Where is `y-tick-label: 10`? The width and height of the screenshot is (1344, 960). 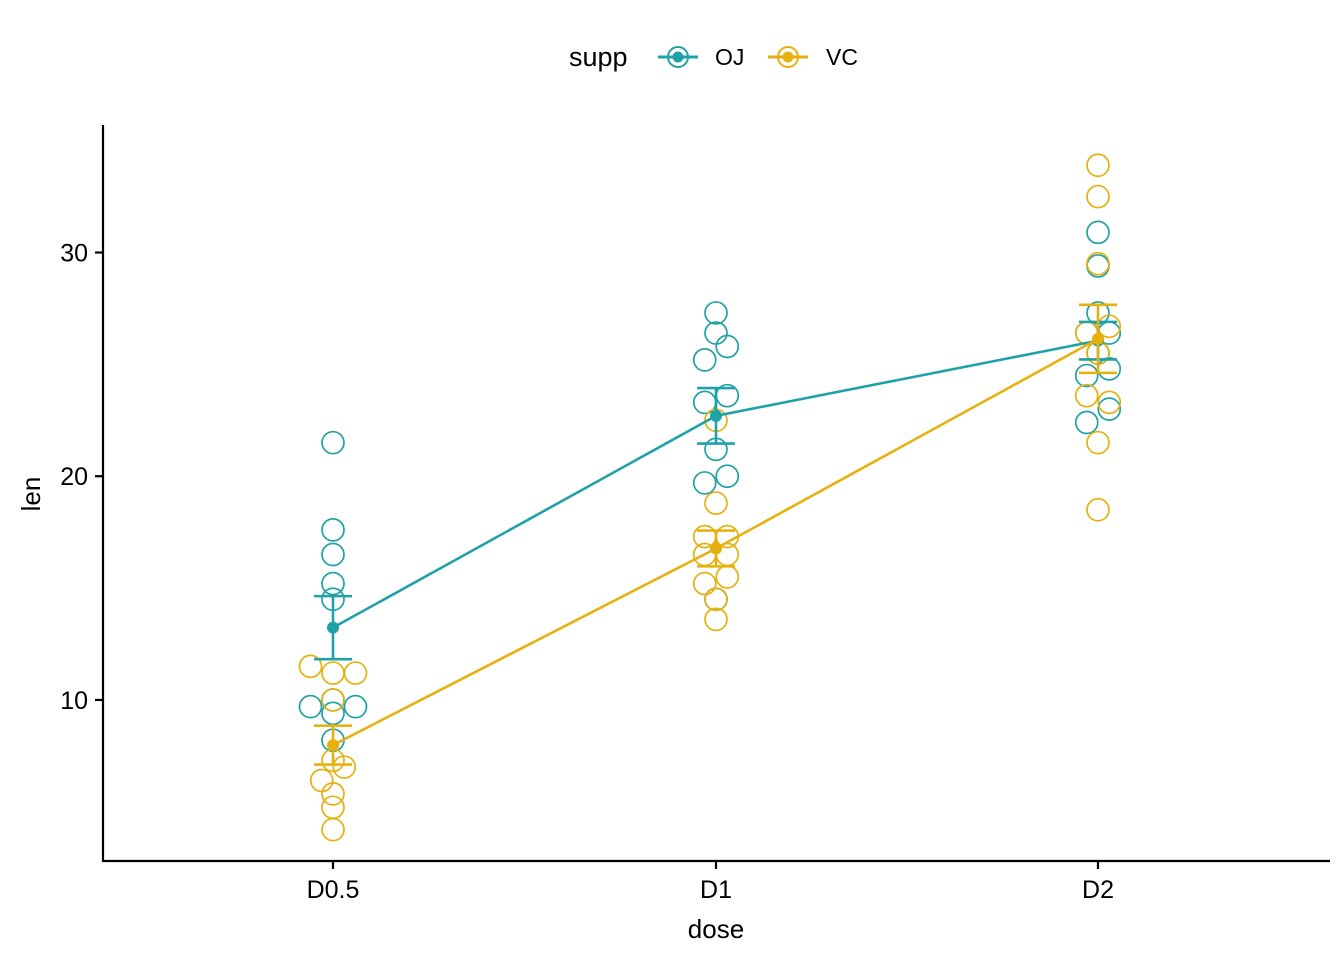
y-tick-label: 10 is located at coordinates (74, 701).